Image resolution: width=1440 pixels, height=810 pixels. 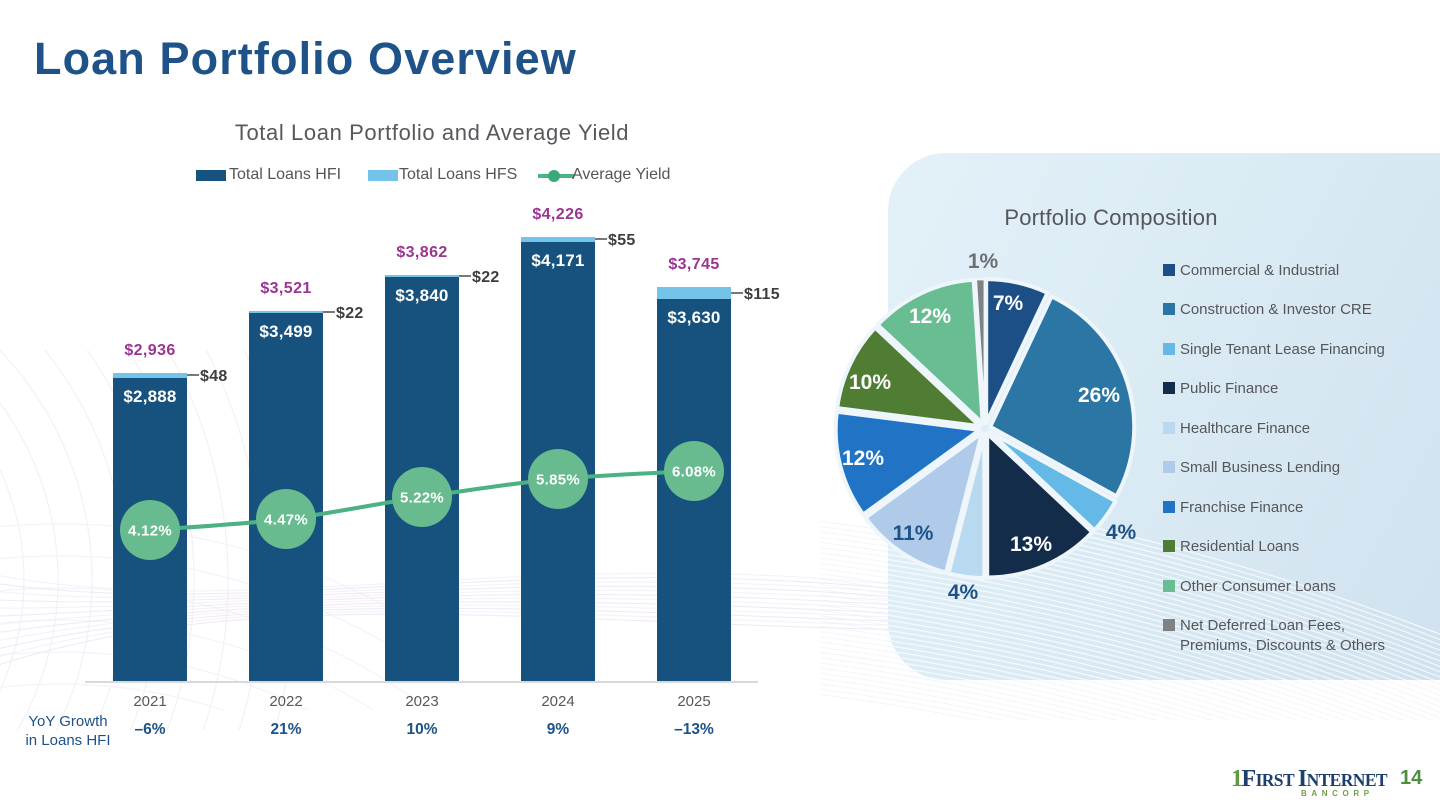 What do you see at coordinates (913, 533) in the screenshot?
I see `svg-text: 11%` at bounding box center [913, 533].